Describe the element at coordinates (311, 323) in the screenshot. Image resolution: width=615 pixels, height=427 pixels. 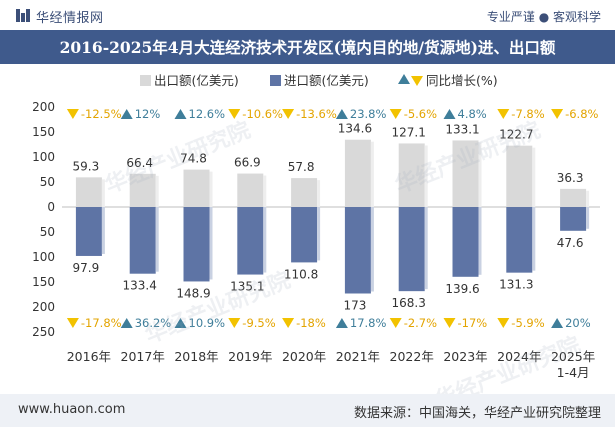
I see `import-growth-label: -18%` at that location.